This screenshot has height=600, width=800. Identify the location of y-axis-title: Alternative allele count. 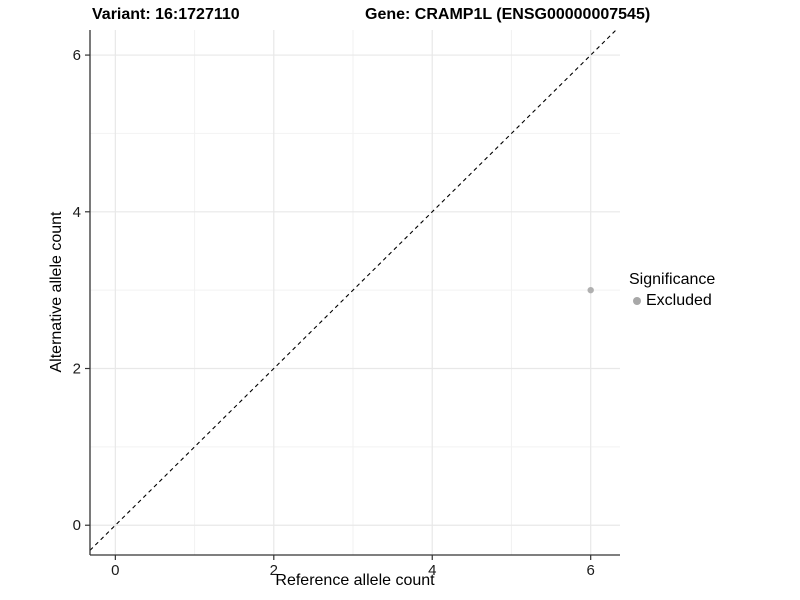
(56, 292).